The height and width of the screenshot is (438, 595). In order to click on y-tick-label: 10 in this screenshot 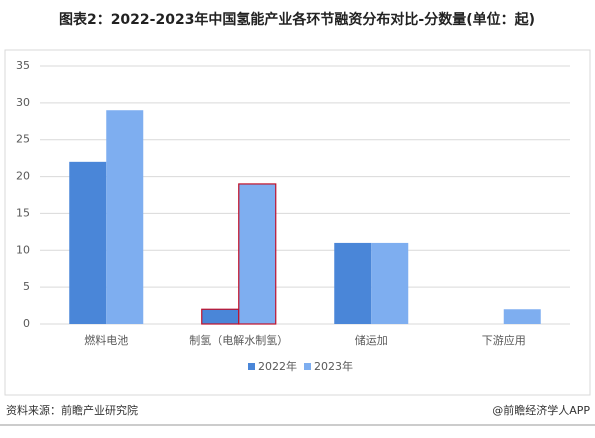, I will do `click(23, 249)`.